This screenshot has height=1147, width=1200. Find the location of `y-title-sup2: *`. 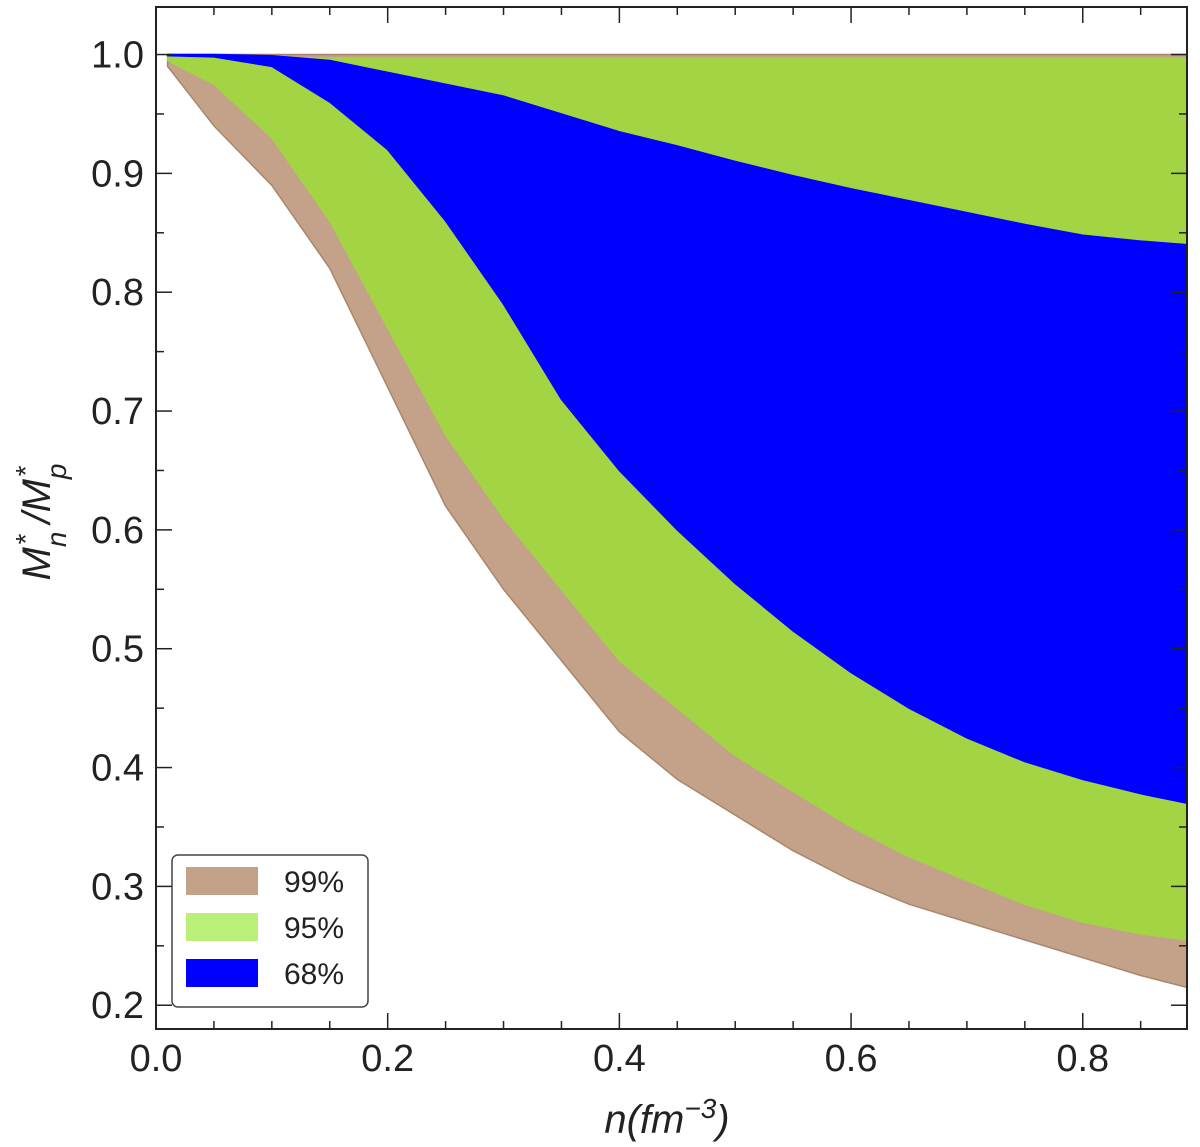

y-title-sup2: * is located at coordinates (25, 472).